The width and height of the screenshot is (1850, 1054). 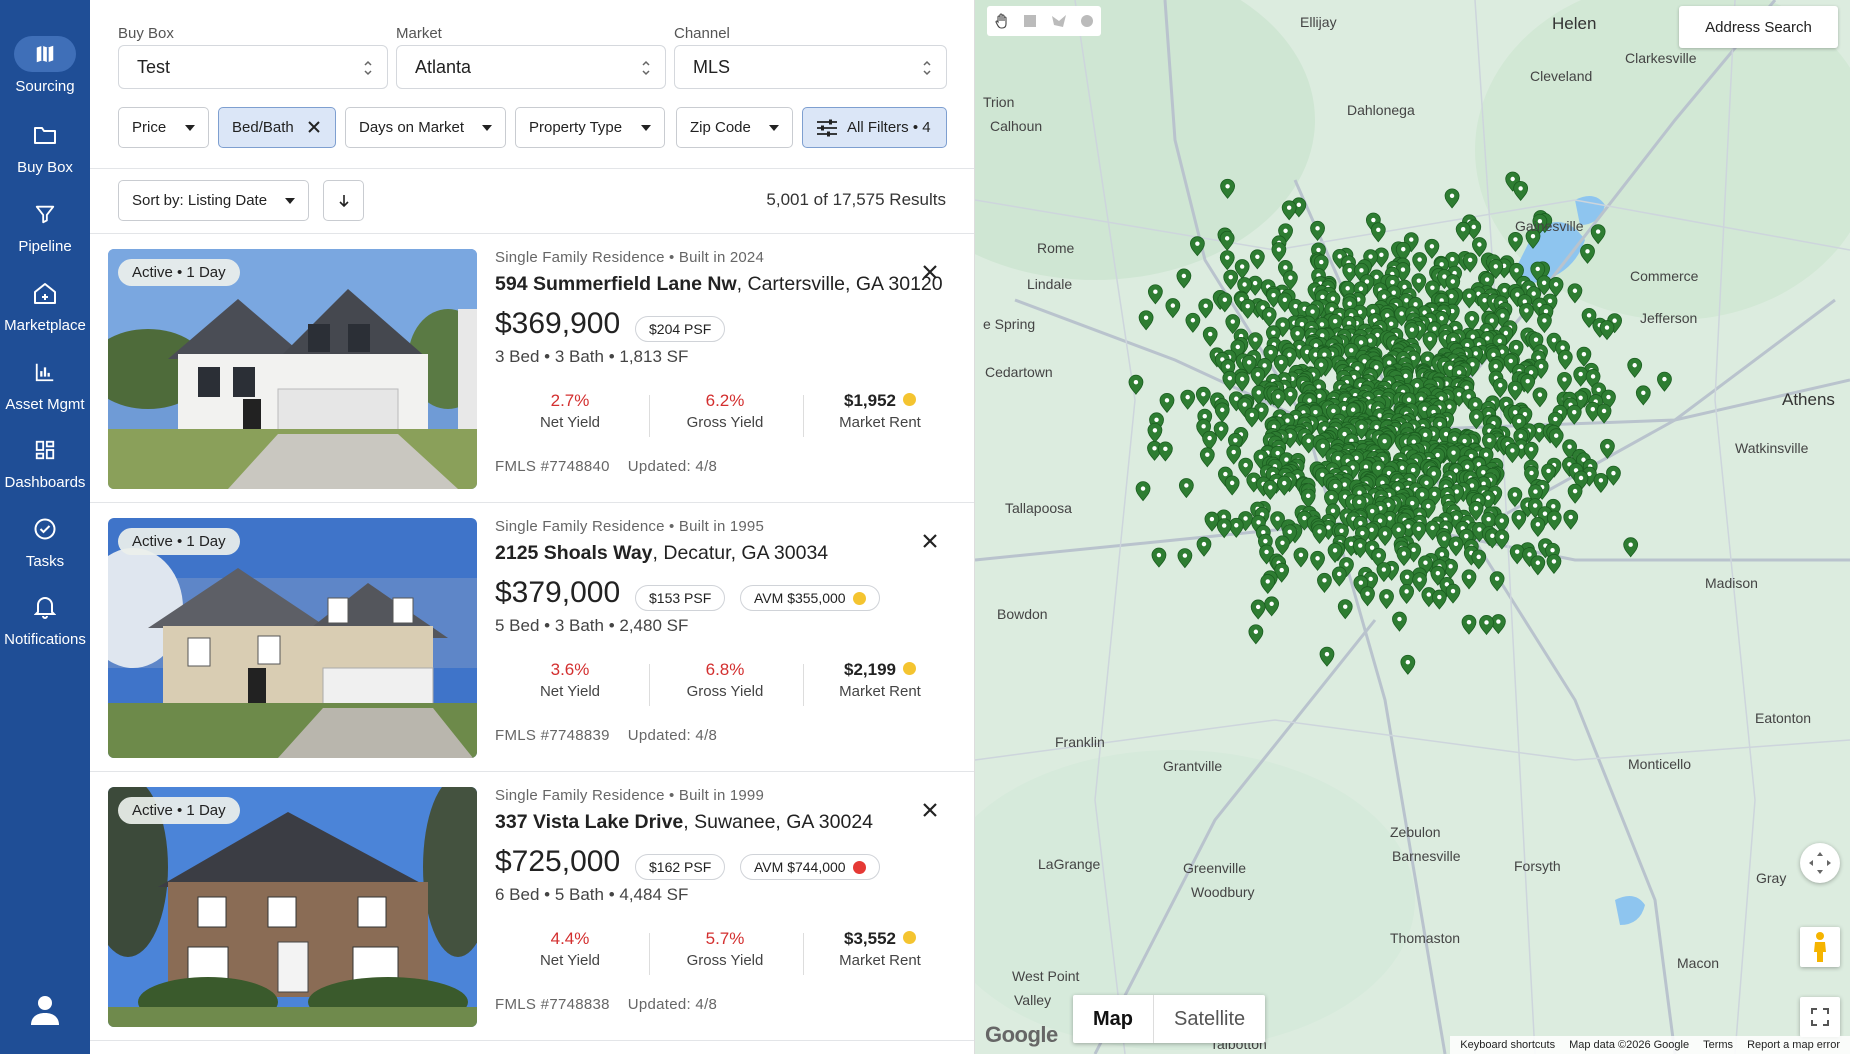 I want to click on price-filter-chip: Price, so click(x=163, y=127).